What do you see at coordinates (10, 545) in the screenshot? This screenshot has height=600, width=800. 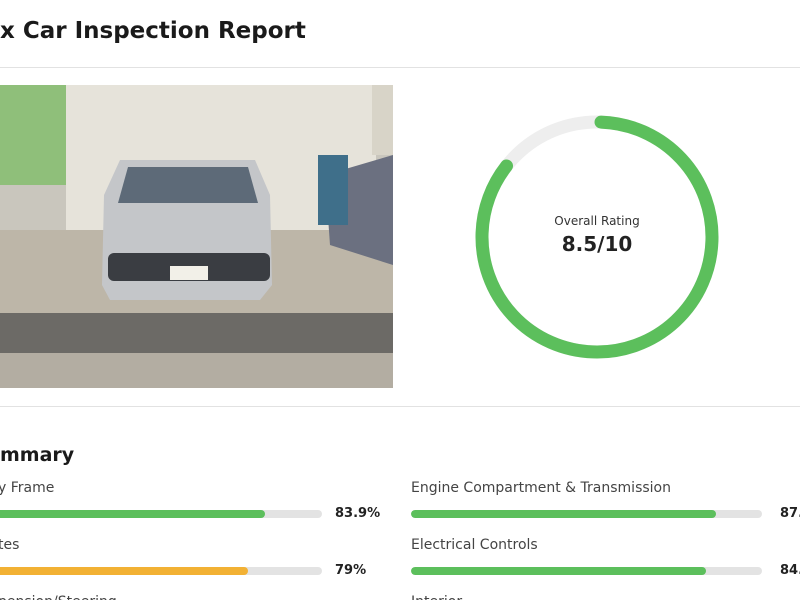 I see `item-name: tes` at bounding box center [10, 545].